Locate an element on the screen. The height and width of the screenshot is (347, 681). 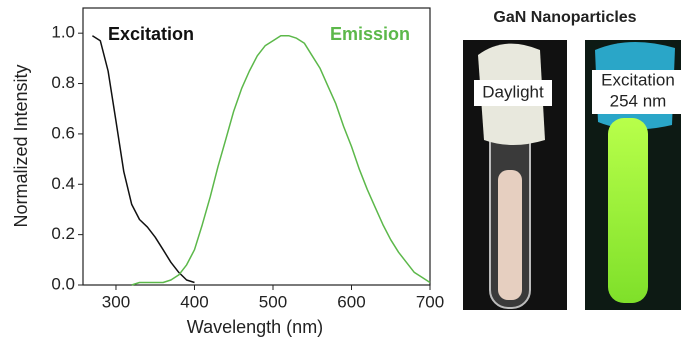
x-tick-label: 500 is located at coordinates (273, 301).